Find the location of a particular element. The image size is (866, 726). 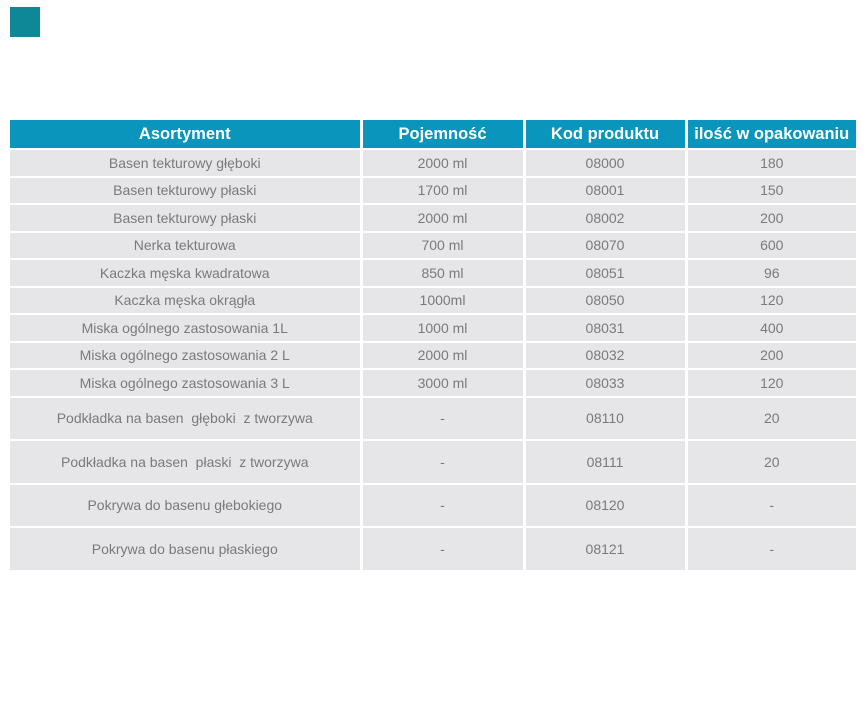

cell-kod-produktu: 08050 is located at coordinates (606, 300).